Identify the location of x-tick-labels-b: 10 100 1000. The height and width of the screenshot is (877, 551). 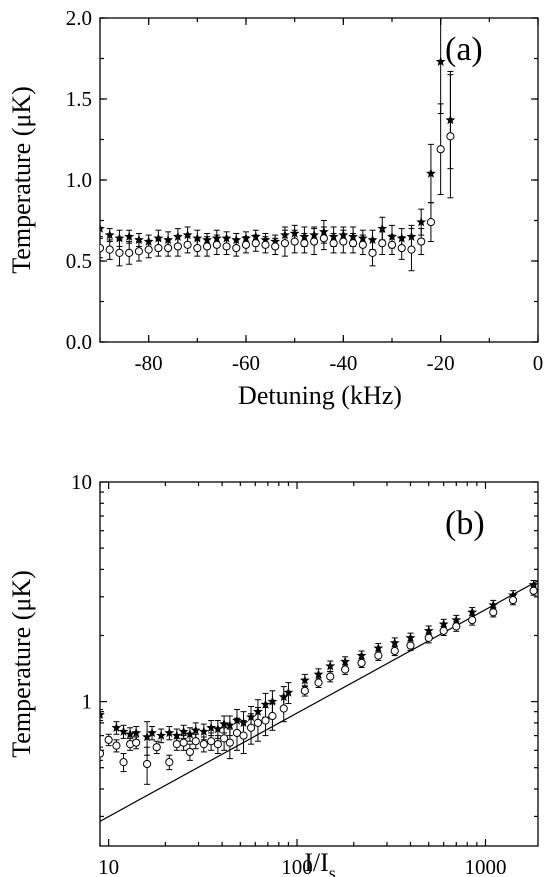
(302, 866).